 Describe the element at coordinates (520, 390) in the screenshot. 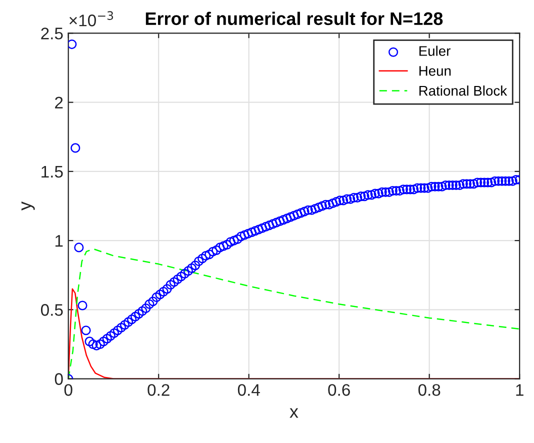

I see `x-tick-label: 1` at that location.